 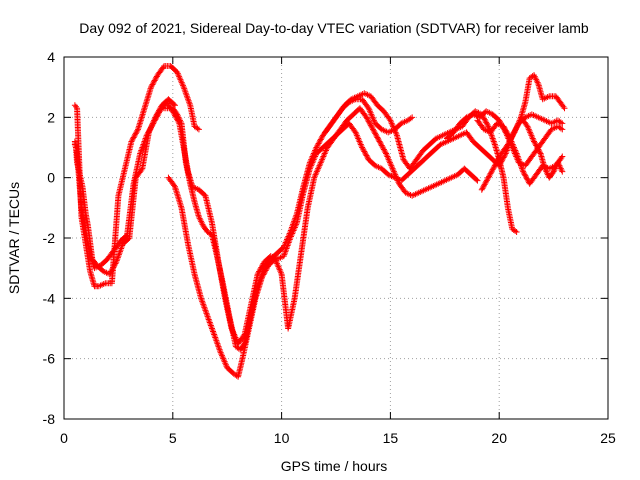 What do you see at coordinates (49, 419) in the screenshot?
I see `y-tick-label: -8` at bounding box center [49, 419].